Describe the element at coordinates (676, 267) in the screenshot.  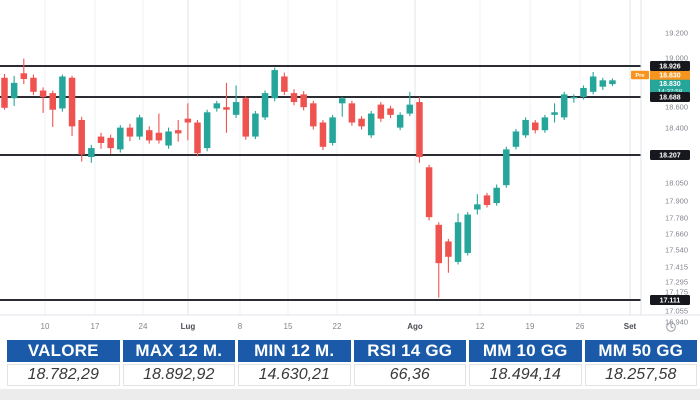
I see `axis-label: 17.415` at that location.